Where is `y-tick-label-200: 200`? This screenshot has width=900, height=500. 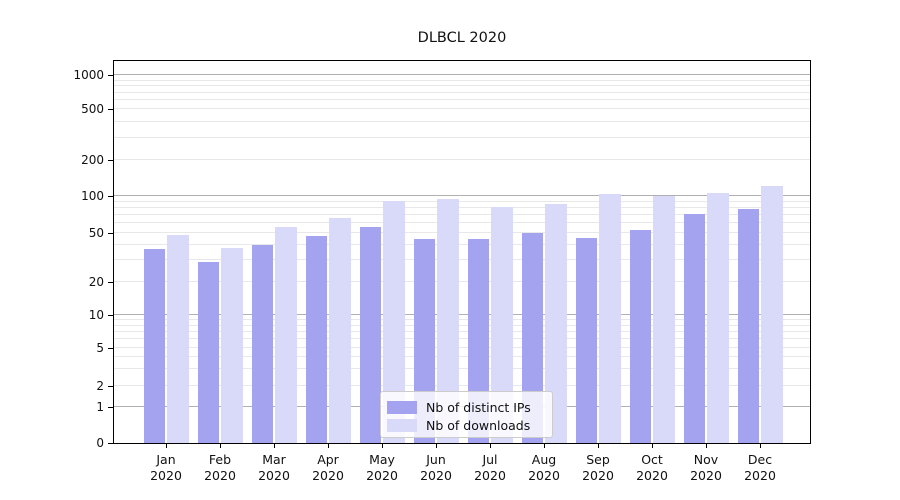
y-tick-label-200: 200 is located at coordinates (92, 160).